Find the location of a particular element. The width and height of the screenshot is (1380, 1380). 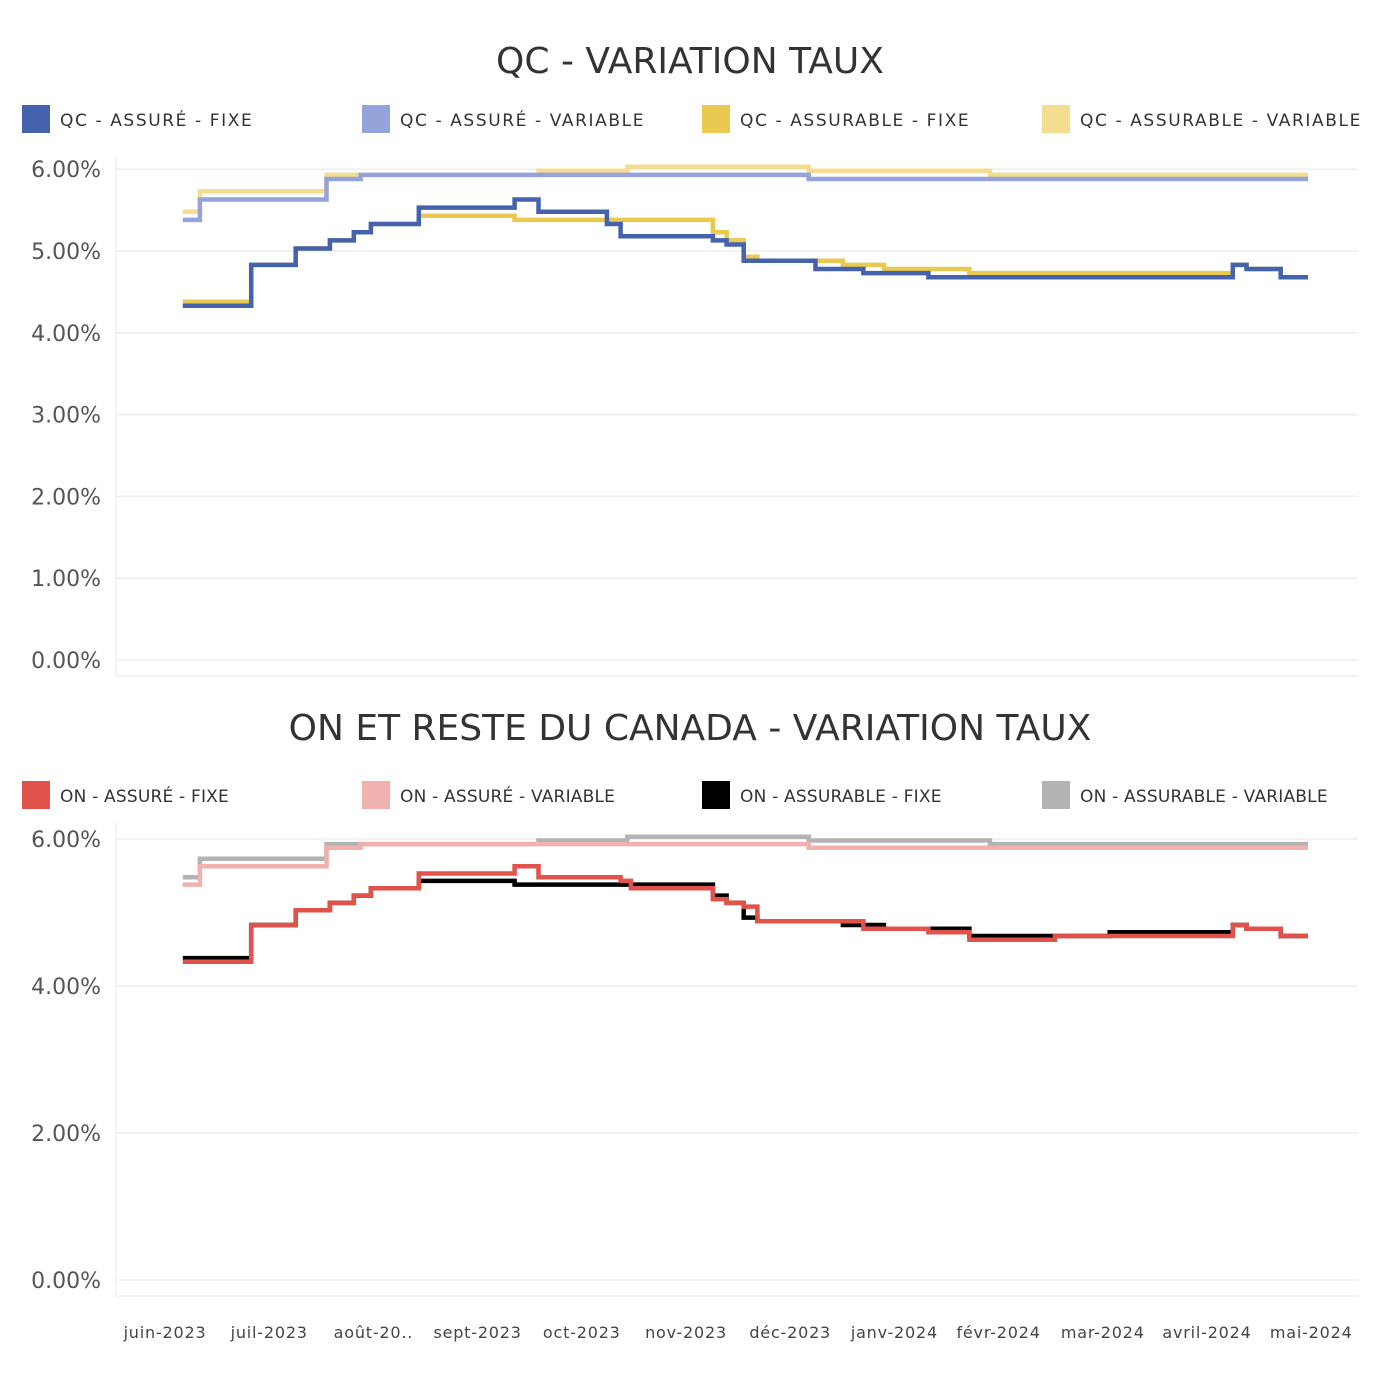

legend-label: ON - ASSURÉ - FIXE is located at coordinates (144, 796).